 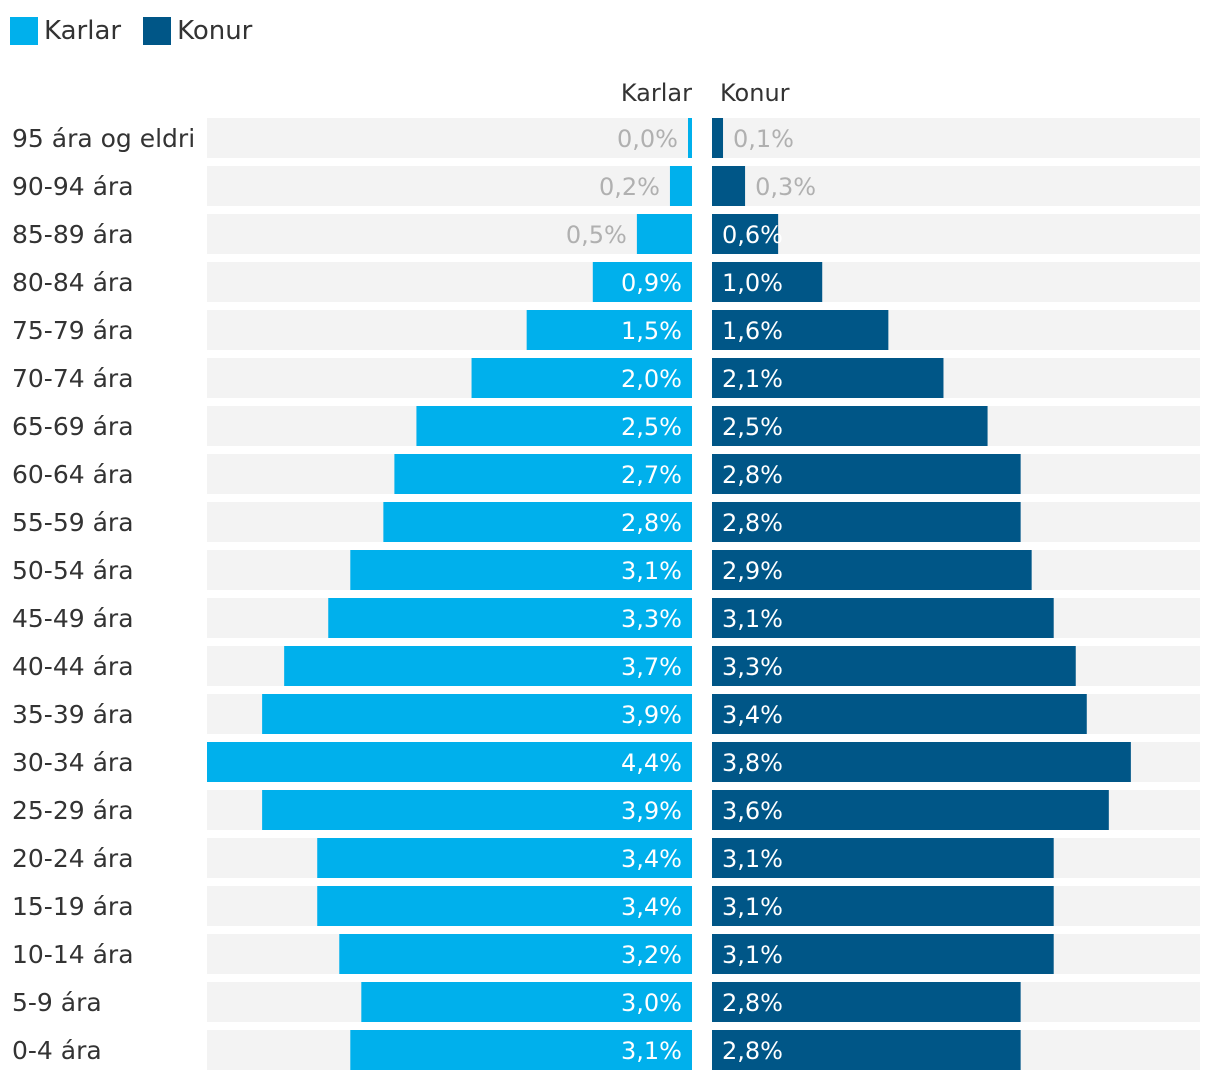 What do you see at coordinates (629, 187) in the screenshot?
I see `value-label-karlar: 0,2%` at bounding box center [629, 187].